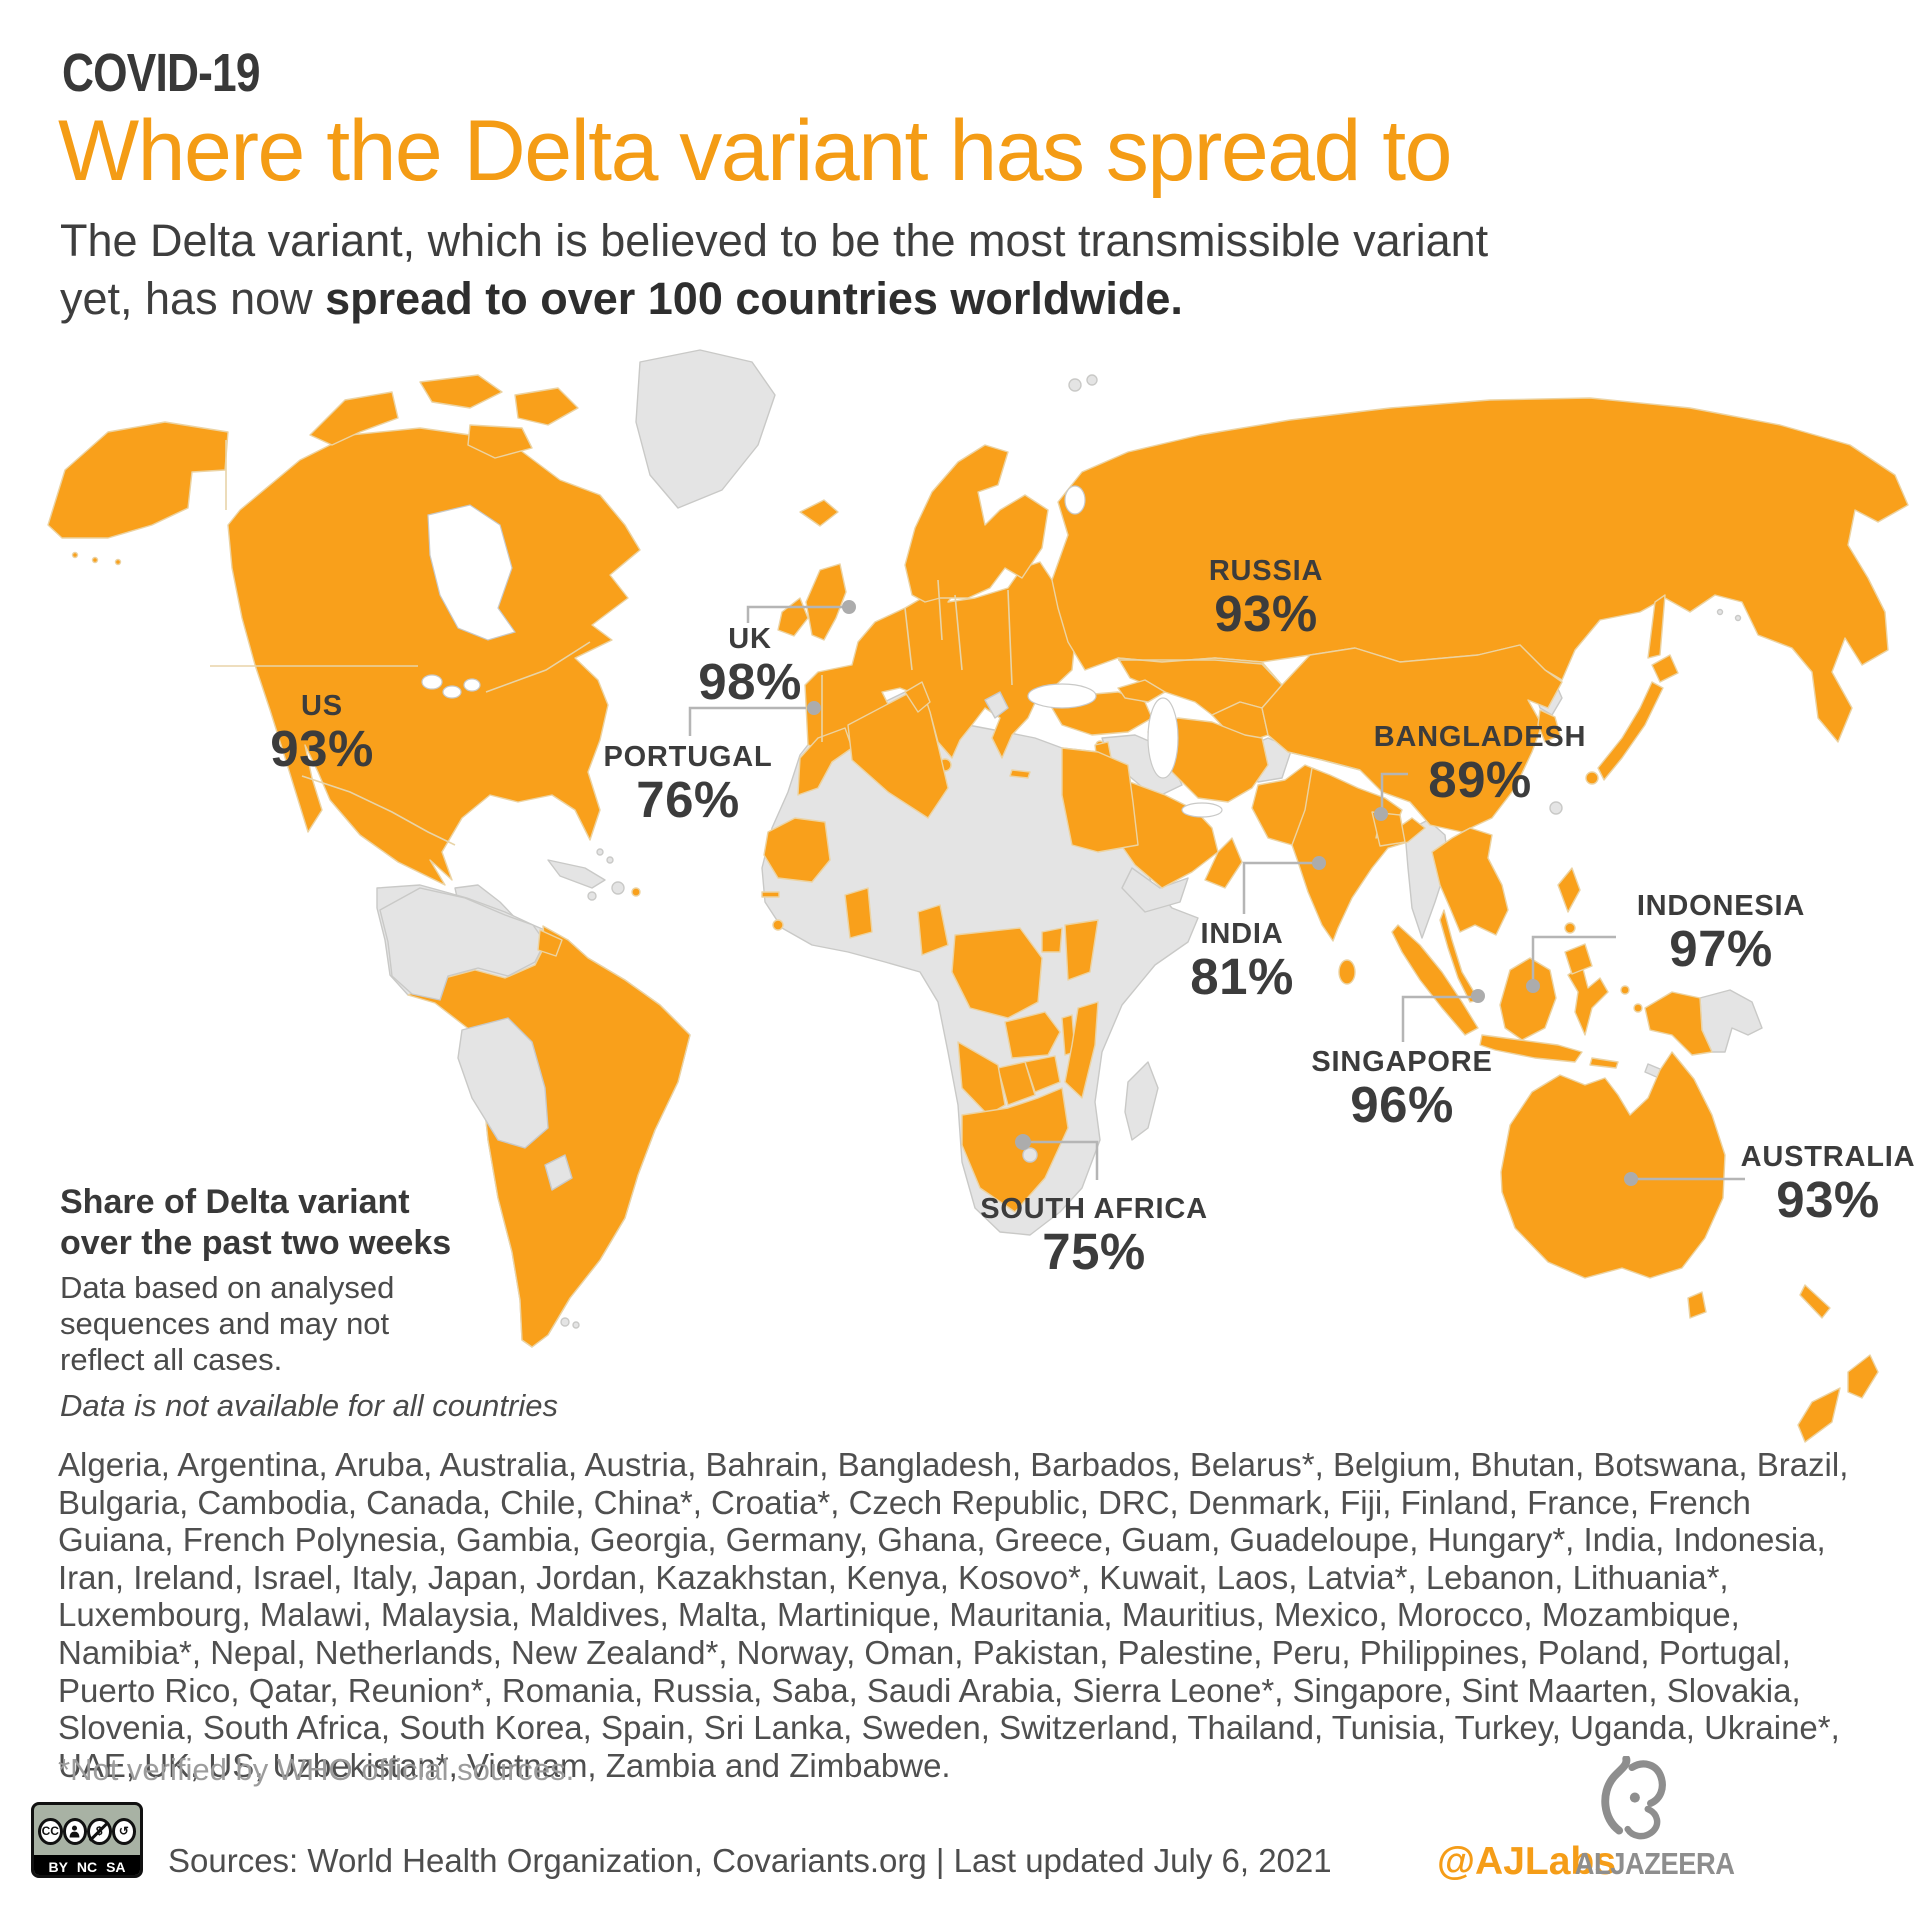 The width and height of the screenshot is (1921, 1921). I want to click on region-arctic-islands-b, so click(461, 391).